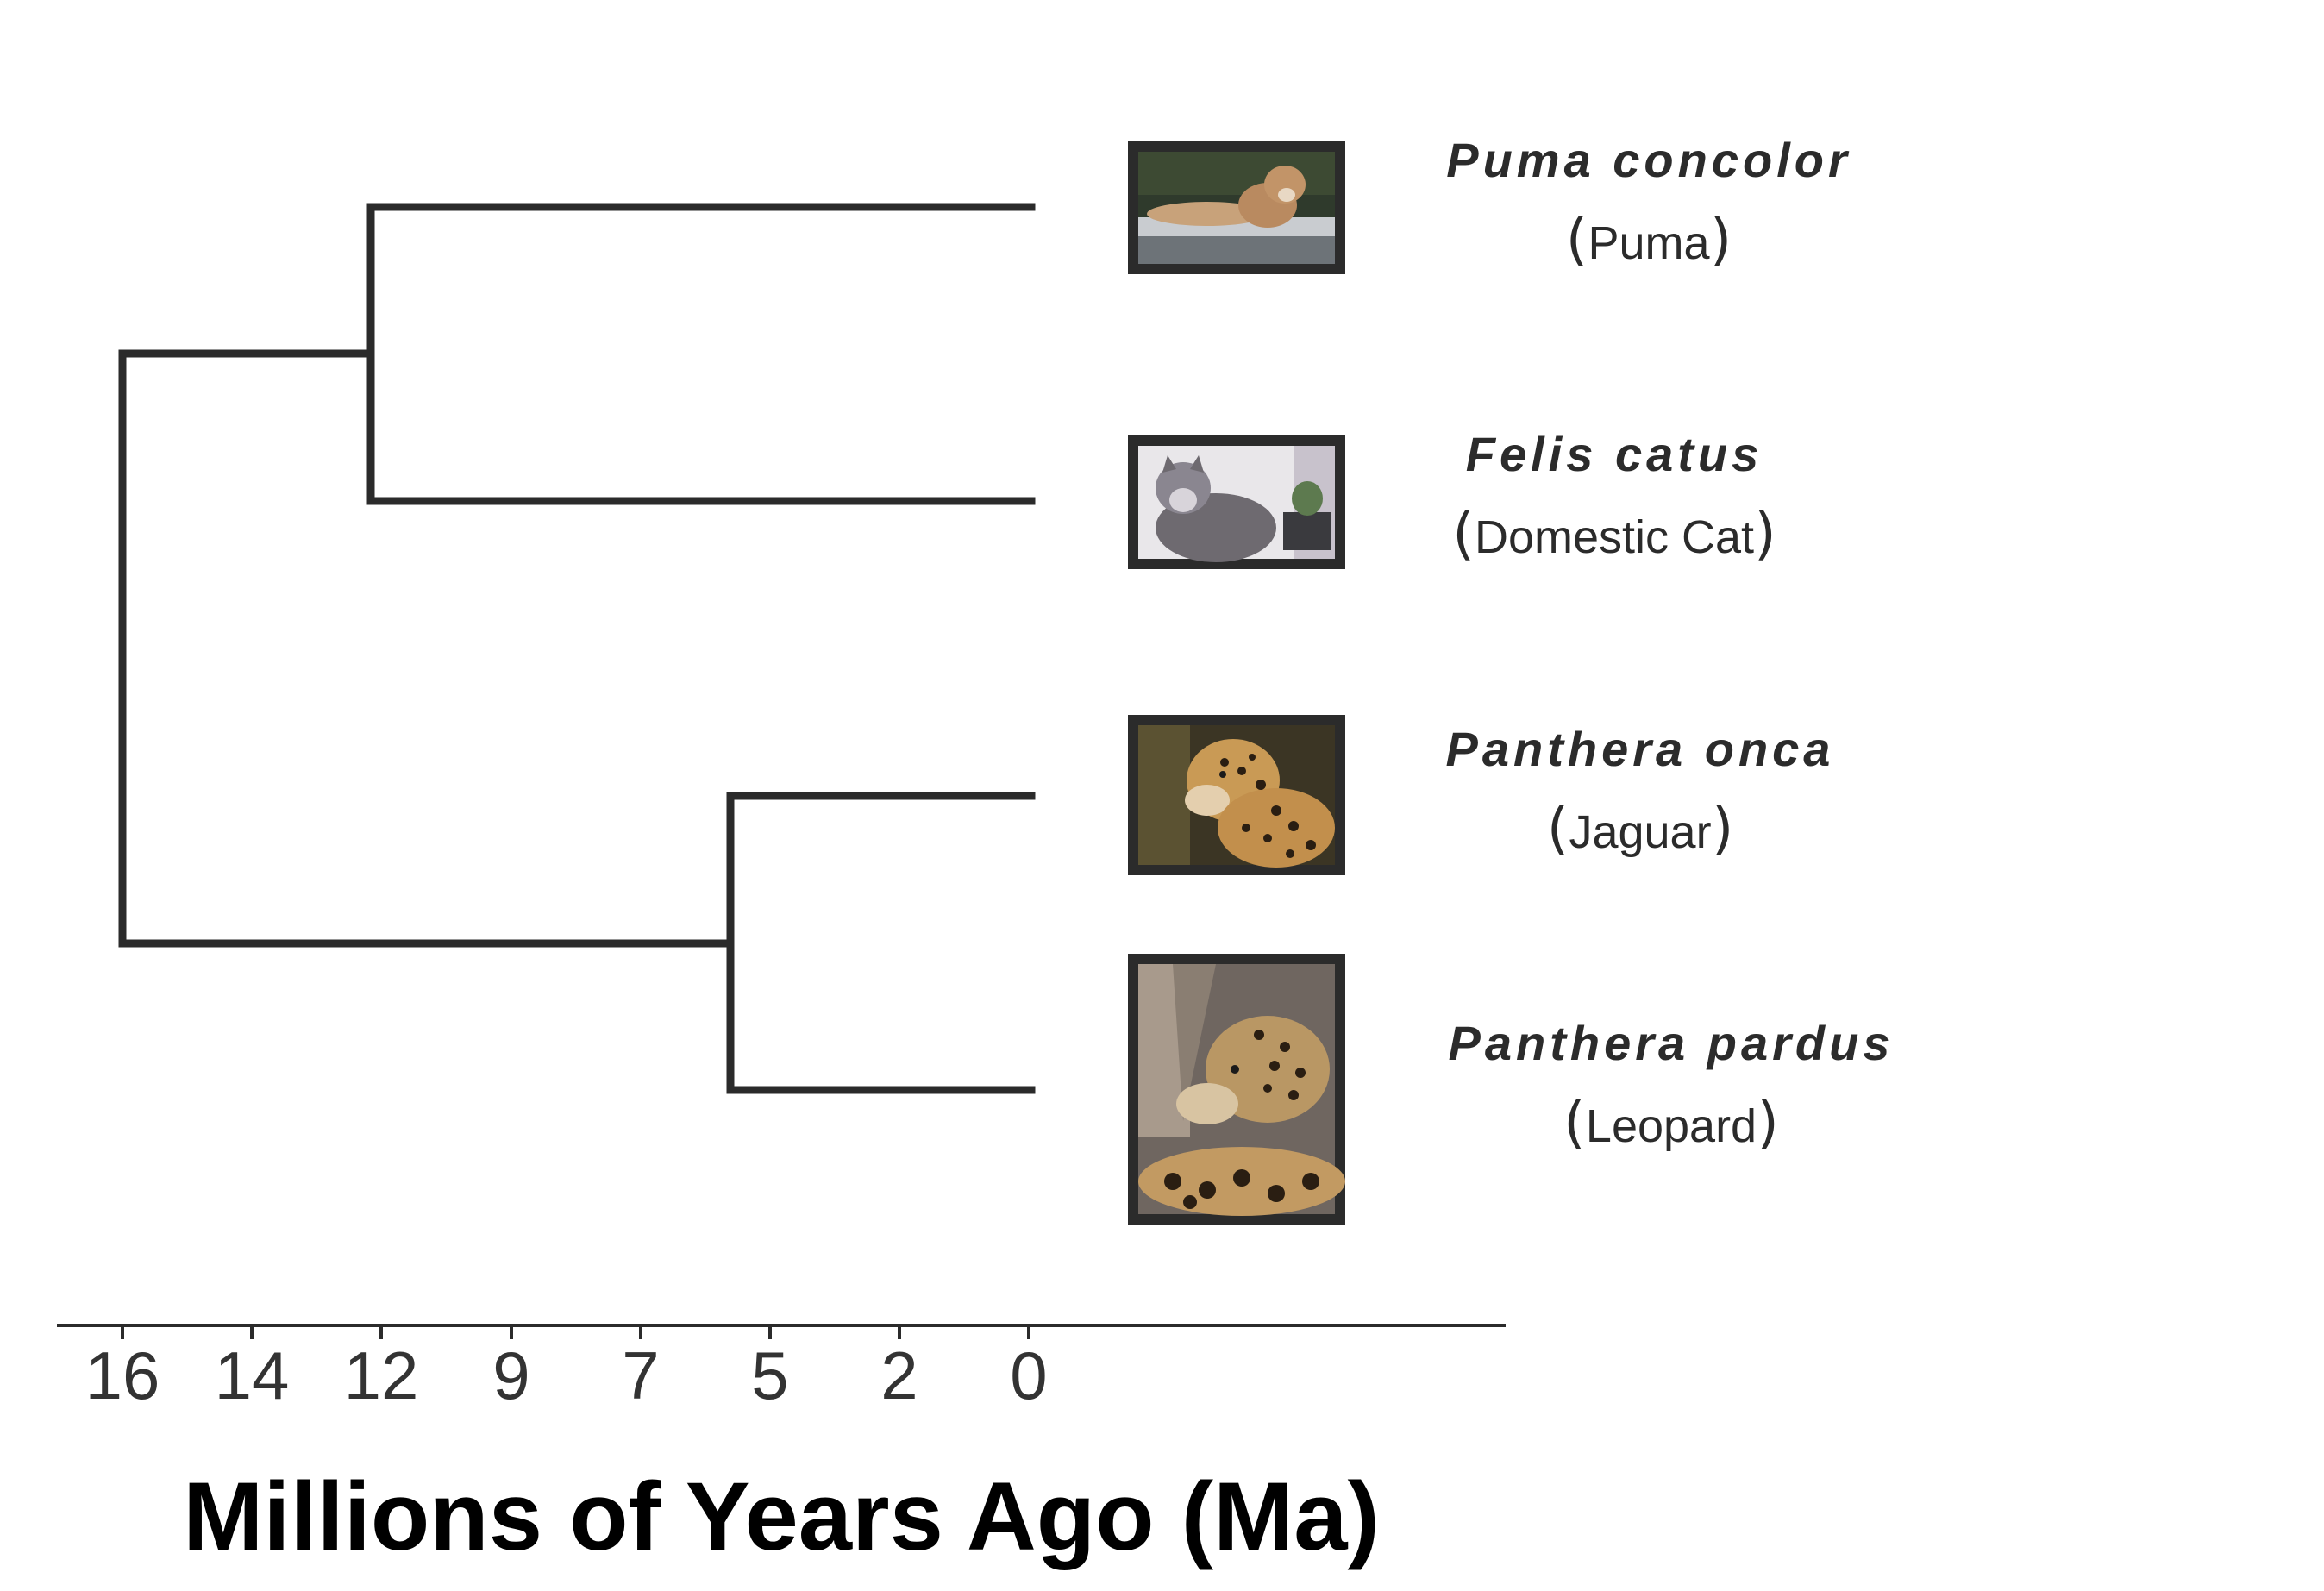 This screenshot has height=1591, width=2324. Describe the element at coordinates (1236, 208) in the screenshot. I see `puma-photo-icon` at that location.